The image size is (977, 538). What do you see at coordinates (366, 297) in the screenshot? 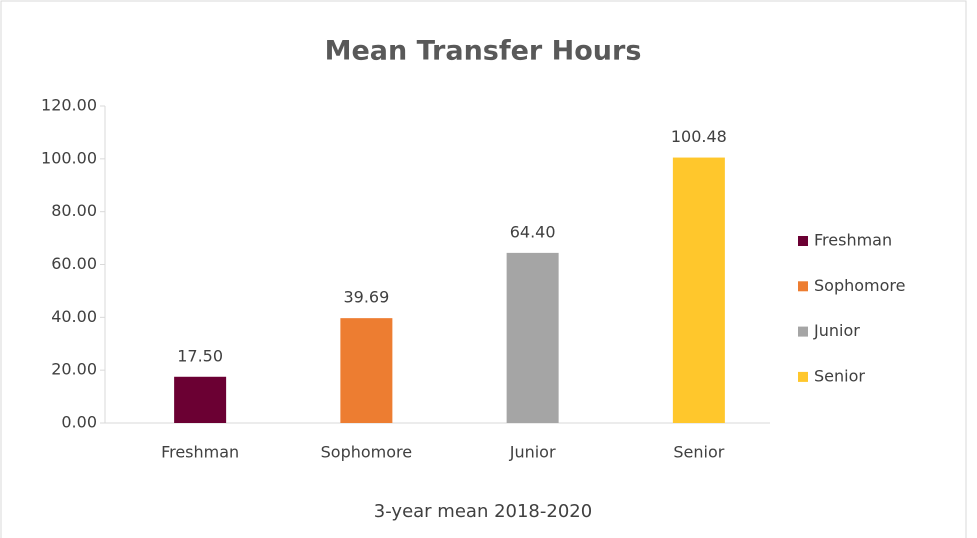
I see `data-label: 39.69` at bounding box center [366, 297].